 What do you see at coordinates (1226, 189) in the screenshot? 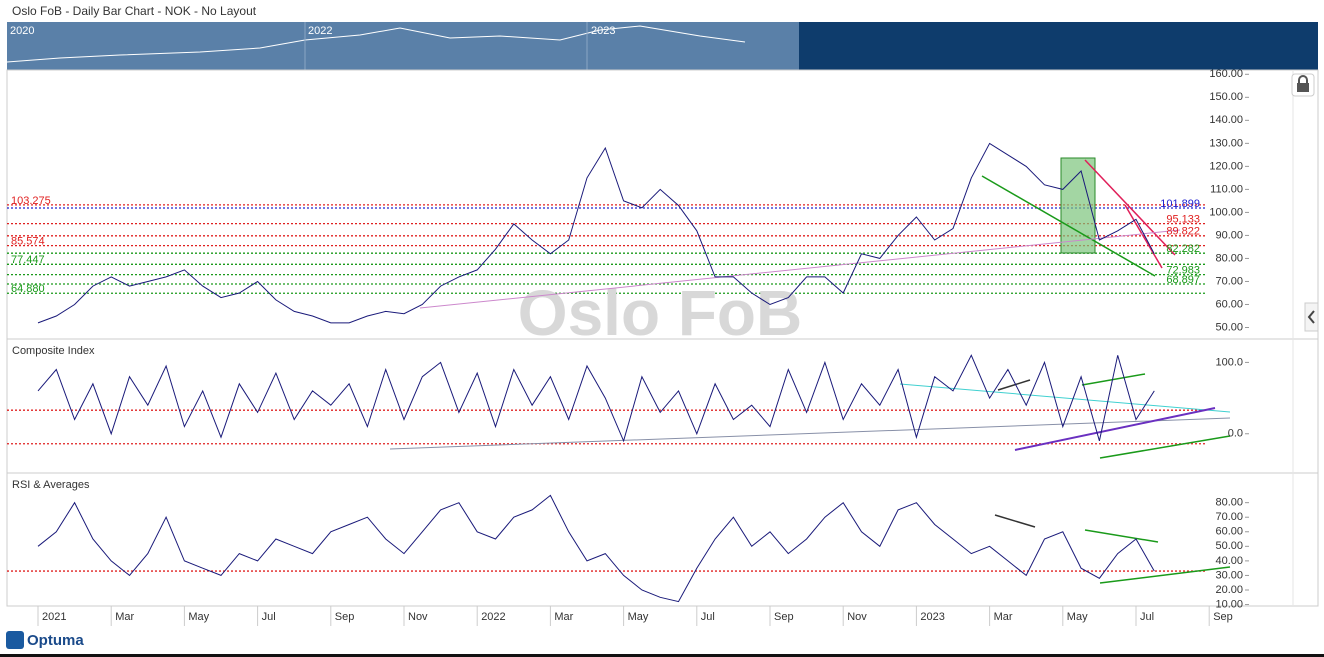
I see `y-tick-label: 110.00` at bounding box center [1226, 189].